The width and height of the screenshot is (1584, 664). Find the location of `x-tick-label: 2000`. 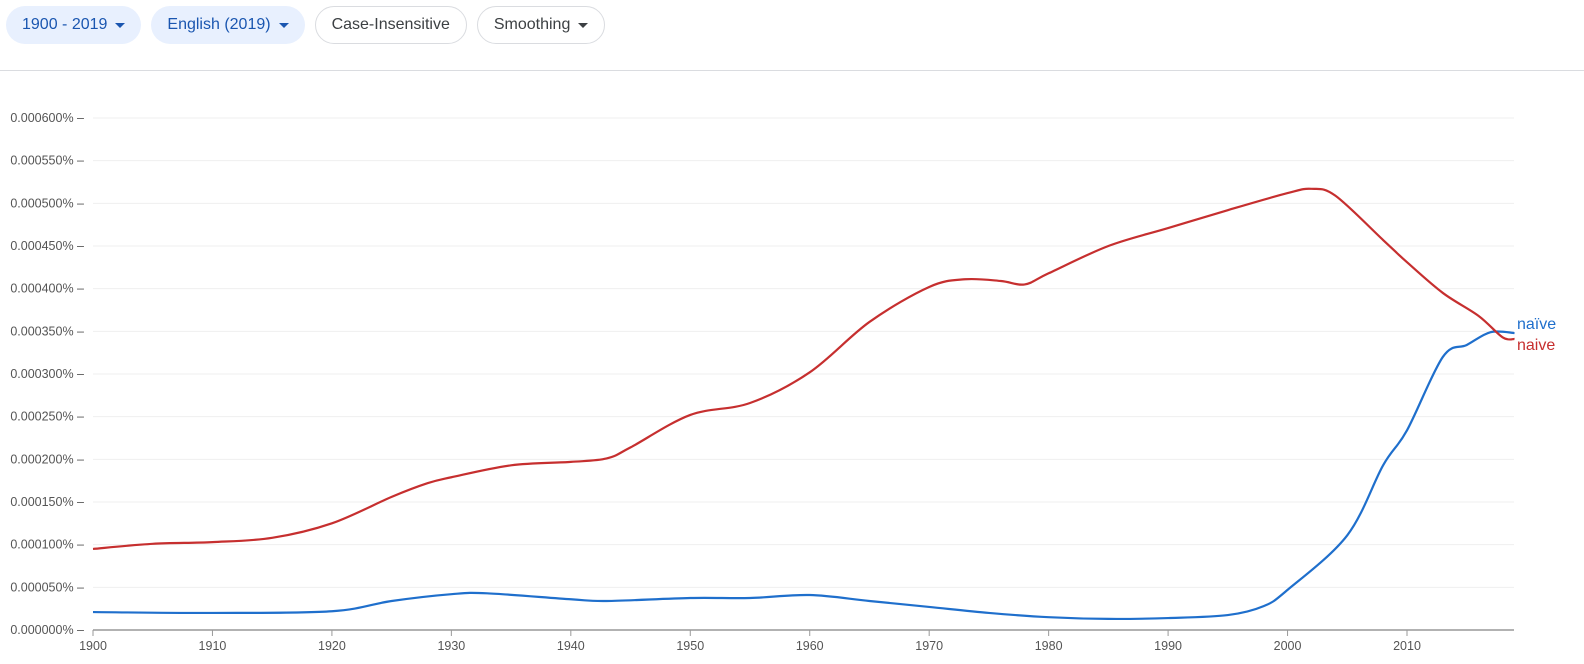

x-tick-label: 2000 is located at coordinates (1288, 646).